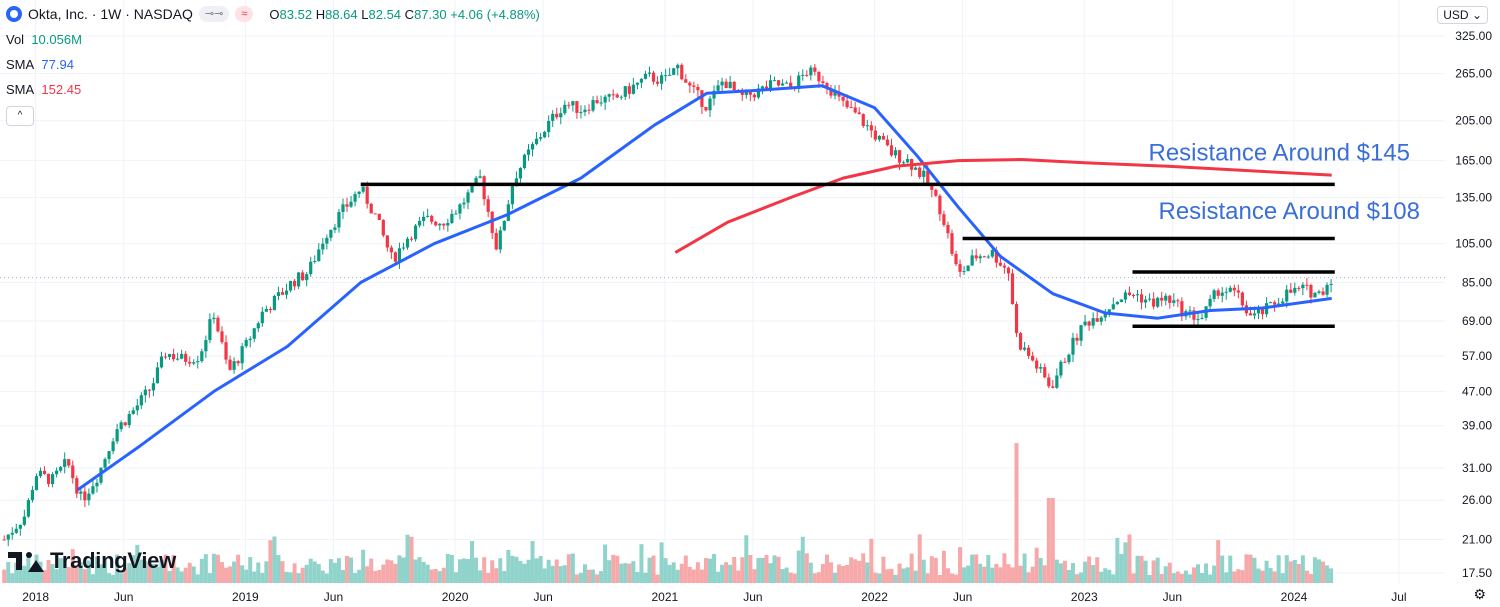 The width and height of the screenshot is (1500, 607). I want to click on wave-icon: ≈, so click(244, 14).